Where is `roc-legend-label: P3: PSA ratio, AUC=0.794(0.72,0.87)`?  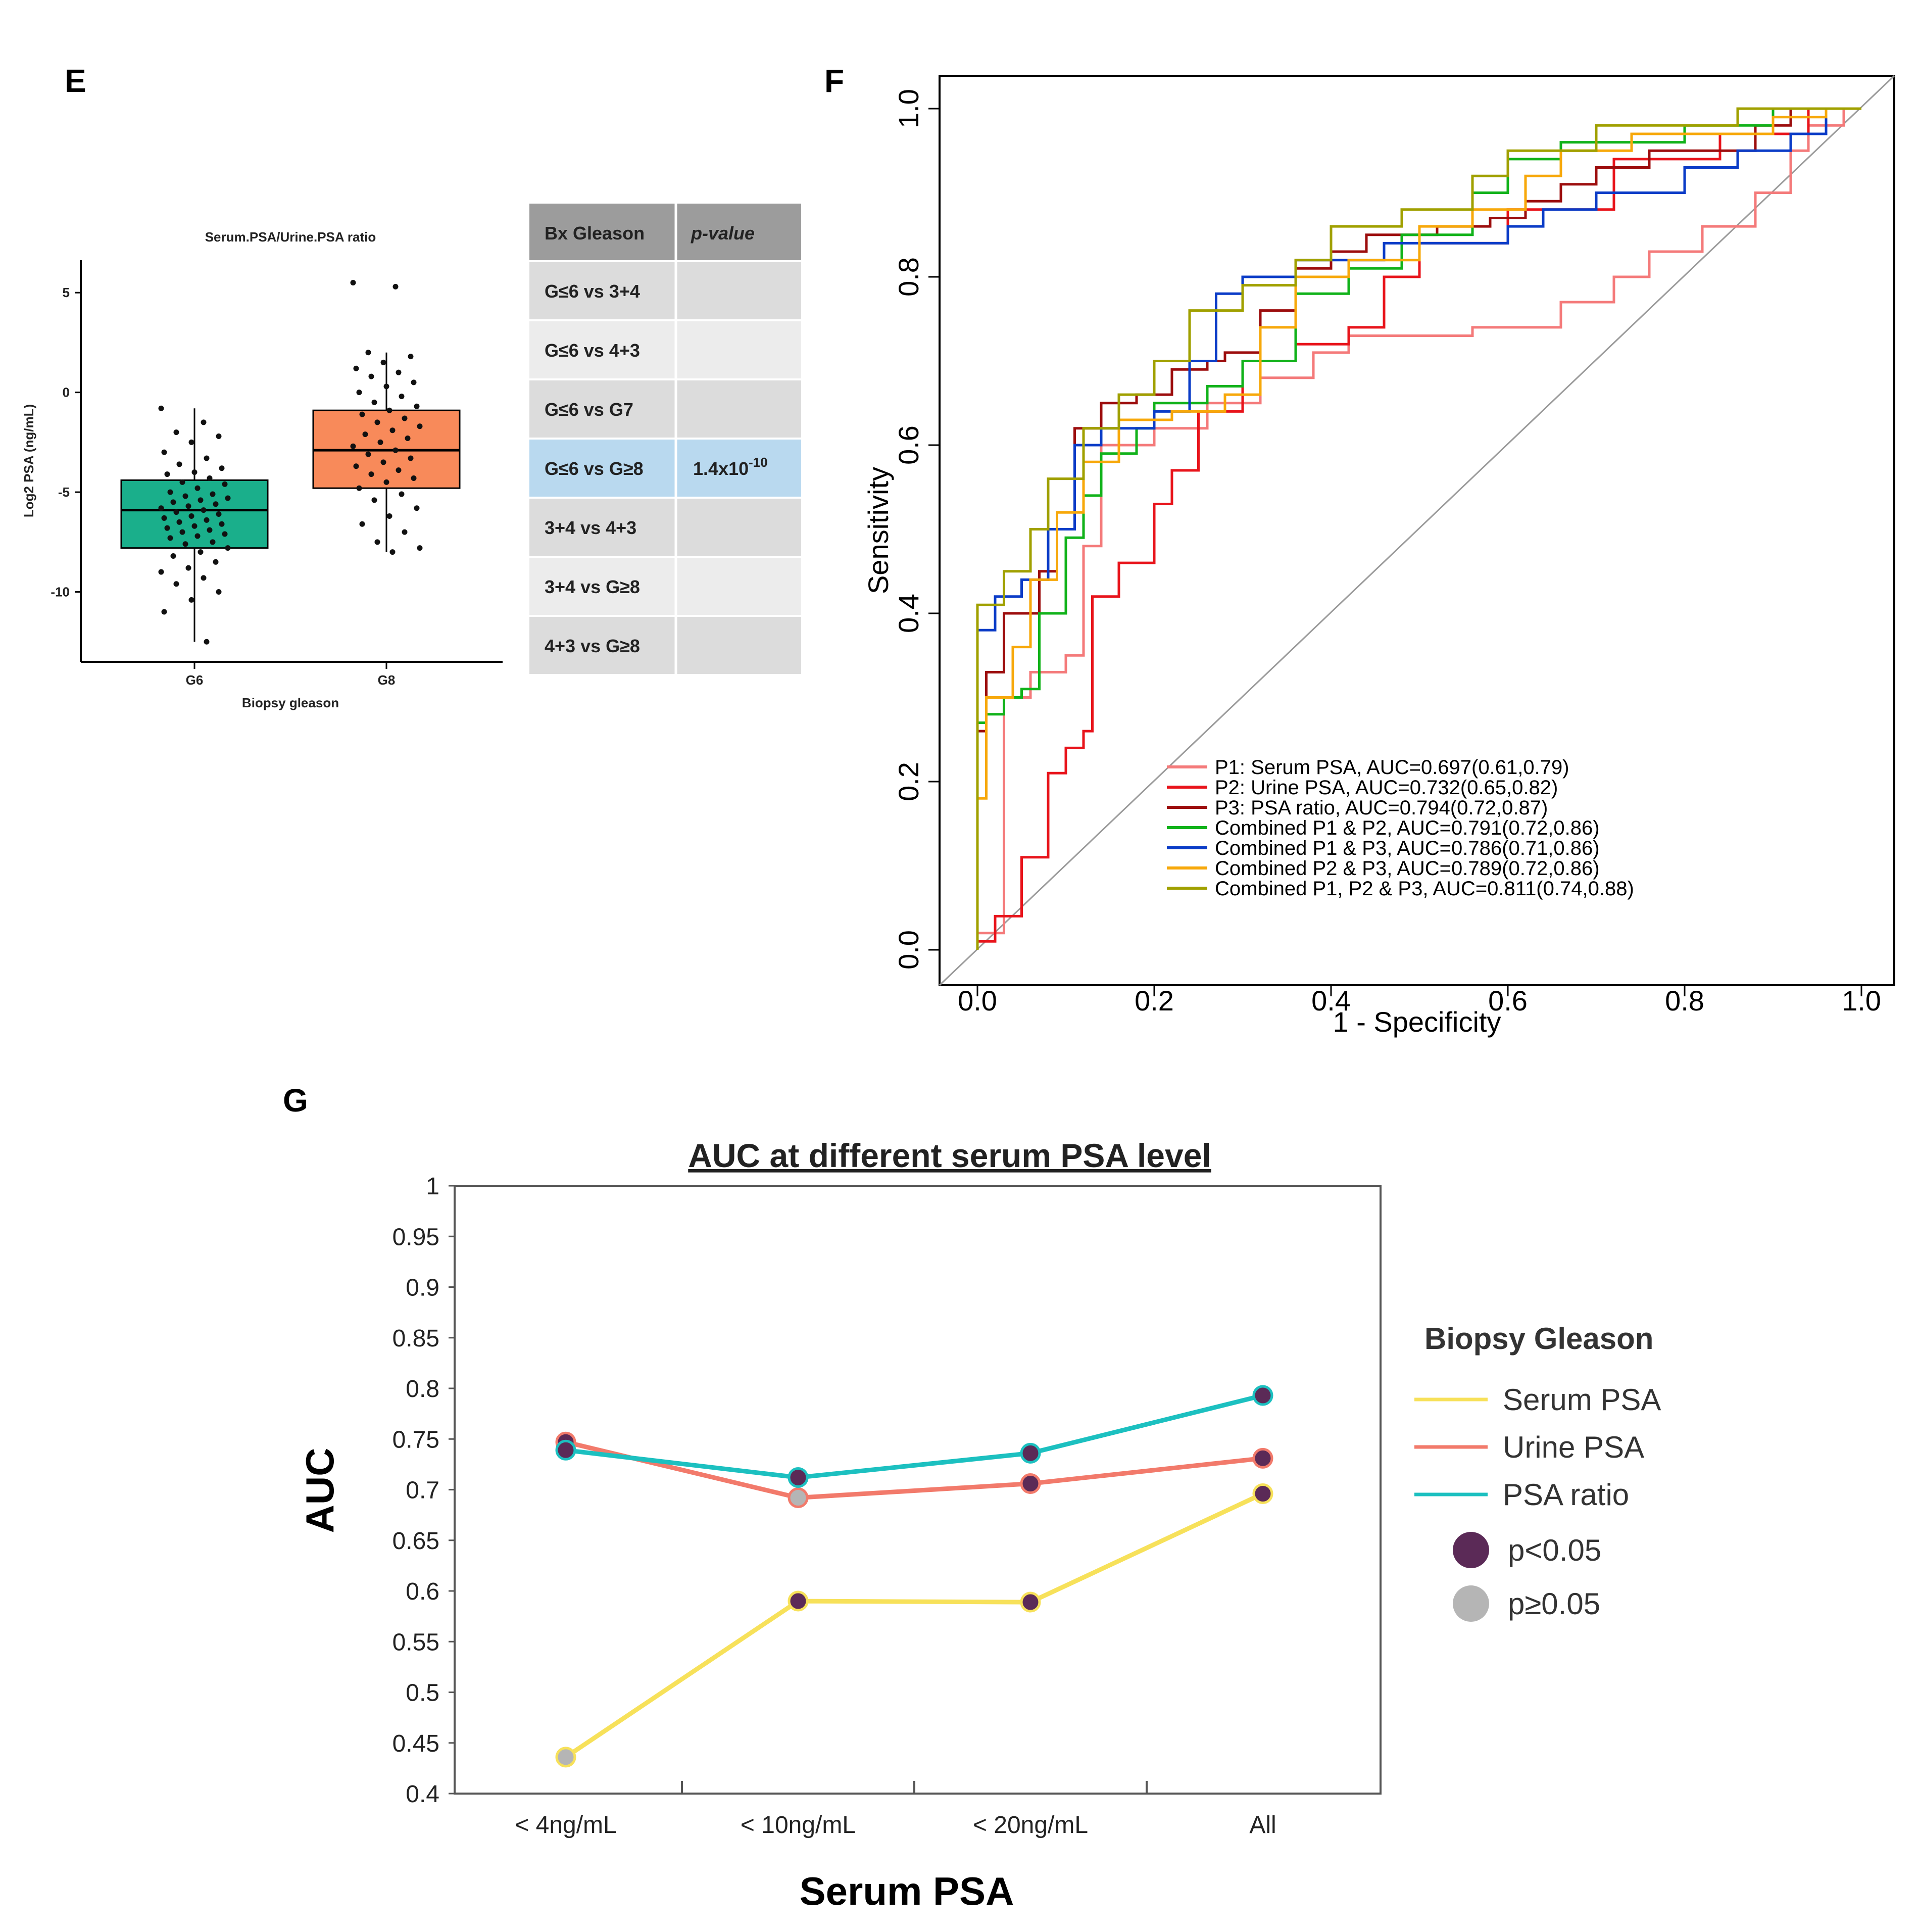
roc-legend-label: P3: PSA ratio, AUC=0.794(0.72,0.87) is located at coordinates (1381, 808).